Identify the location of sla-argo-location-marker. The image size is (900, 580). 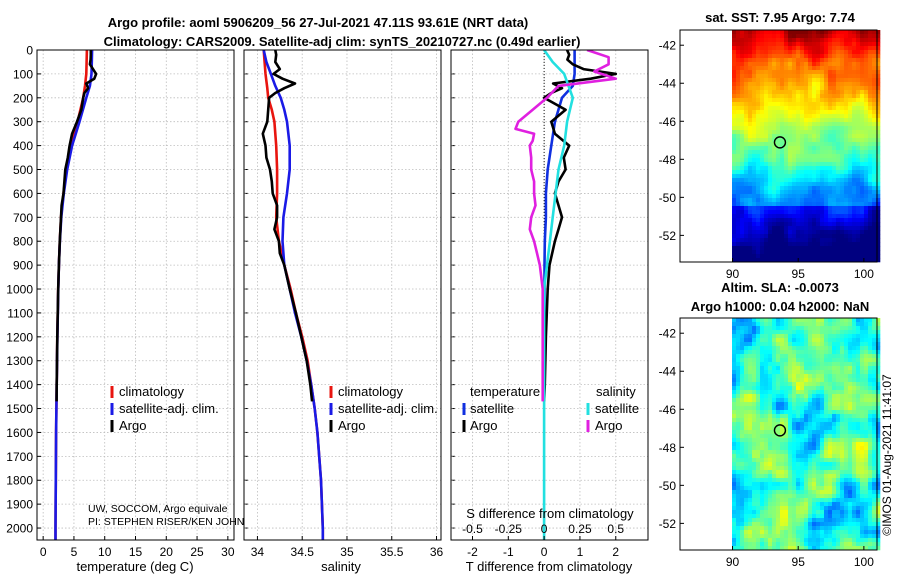
(780, 430).